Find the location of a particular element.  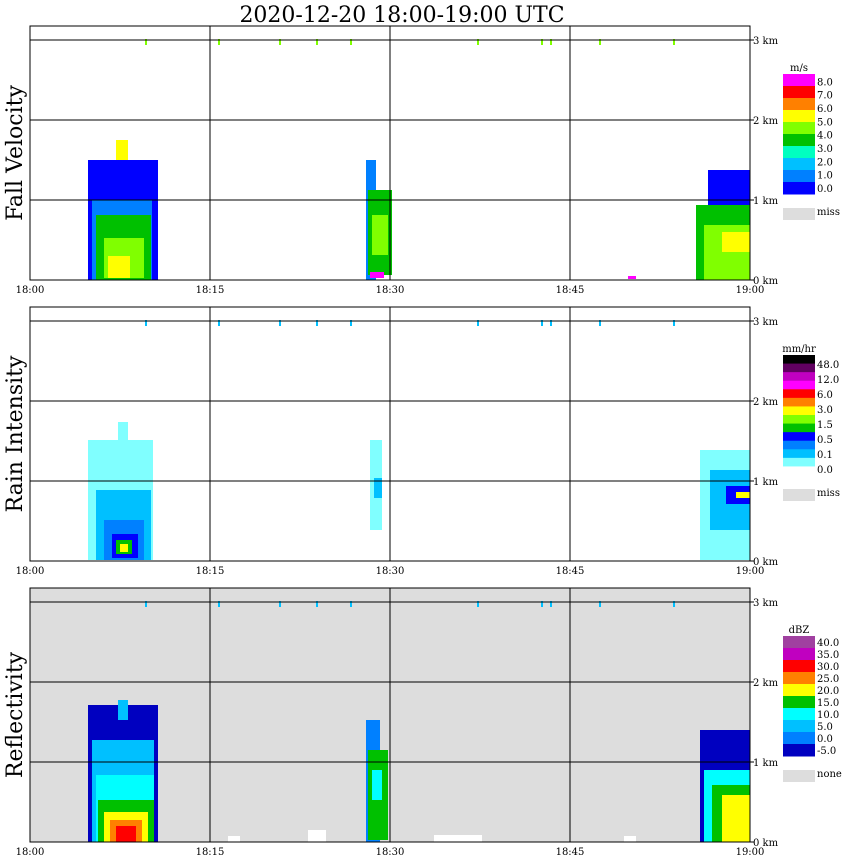

legend-unit: dBZ is located at coordinates (799, 630).